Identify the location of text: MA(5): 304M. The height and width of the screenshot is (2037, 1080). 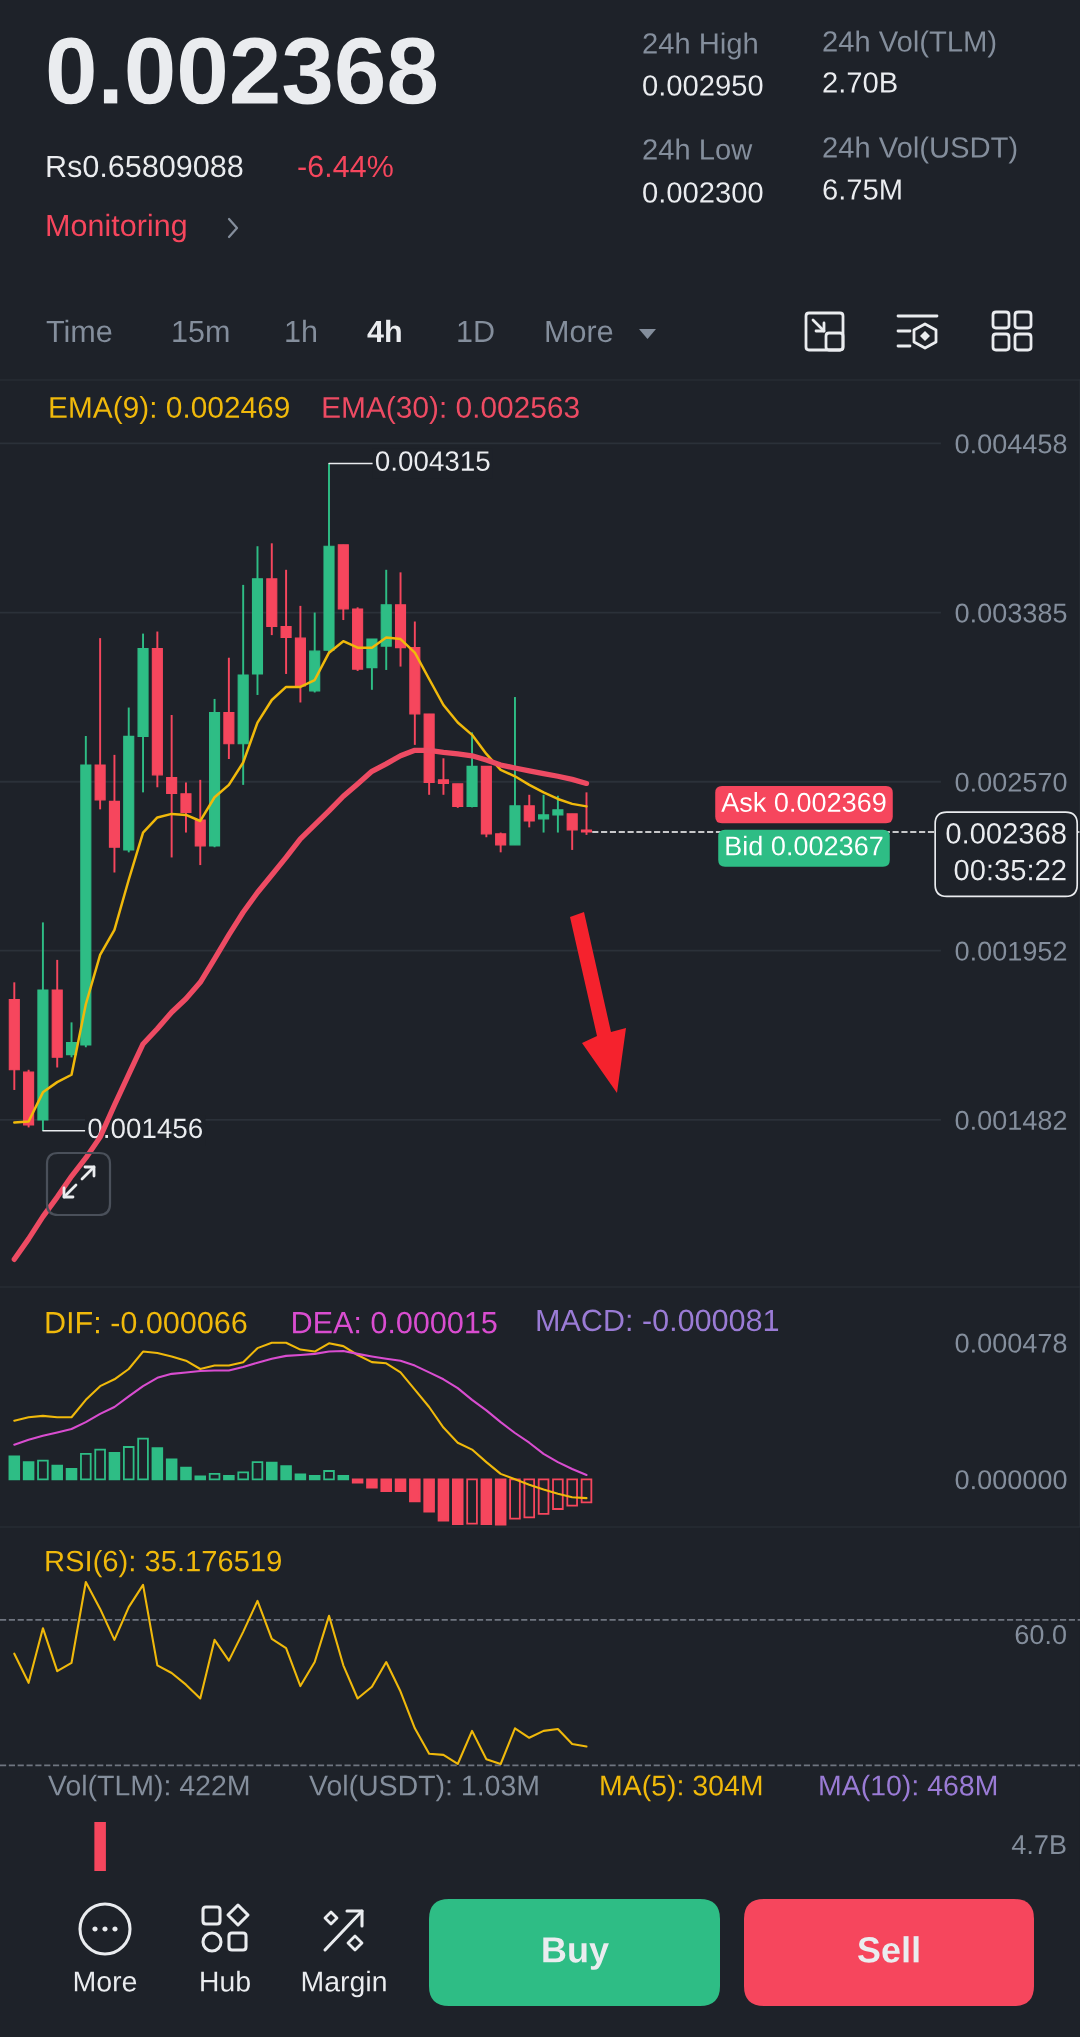
(681, 1788).